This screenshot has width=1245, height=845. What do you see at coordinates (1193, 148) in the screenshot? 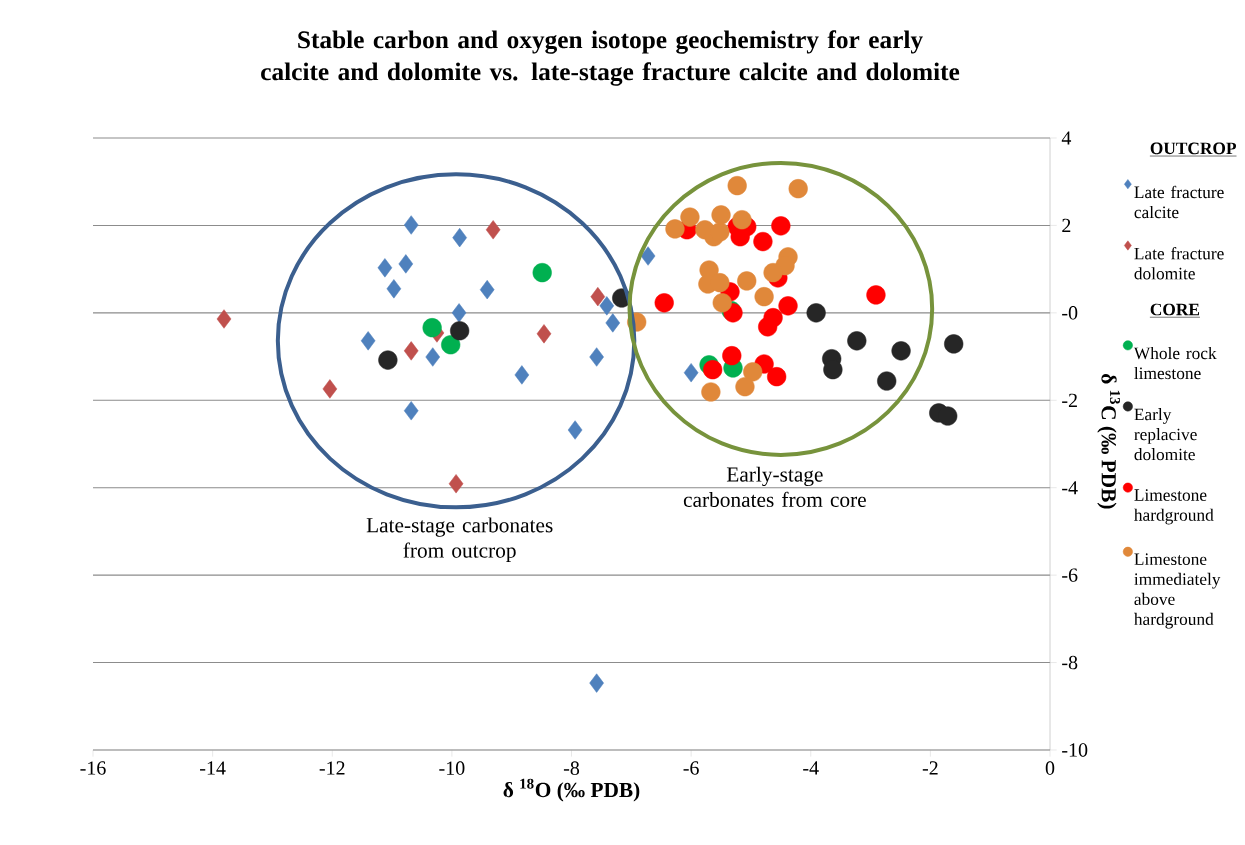
I see `text: OUTCROP` at bounding box center [1193, 148].